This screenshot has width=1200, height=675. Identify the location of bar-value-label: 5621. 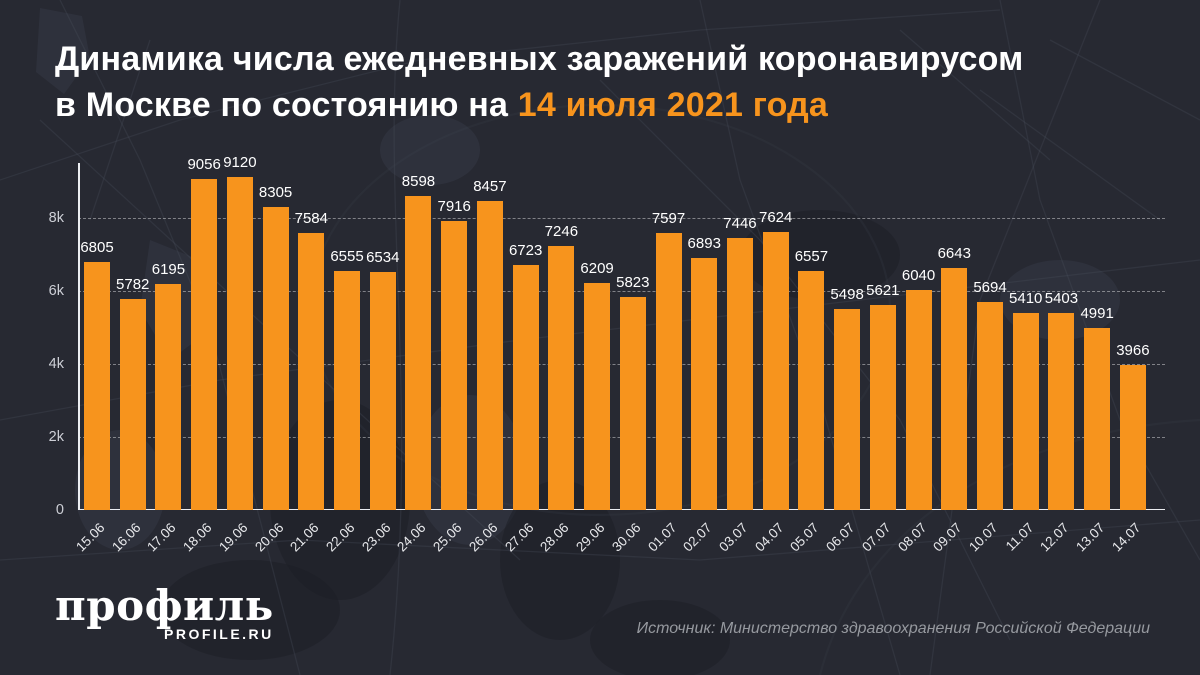
(883, 290).